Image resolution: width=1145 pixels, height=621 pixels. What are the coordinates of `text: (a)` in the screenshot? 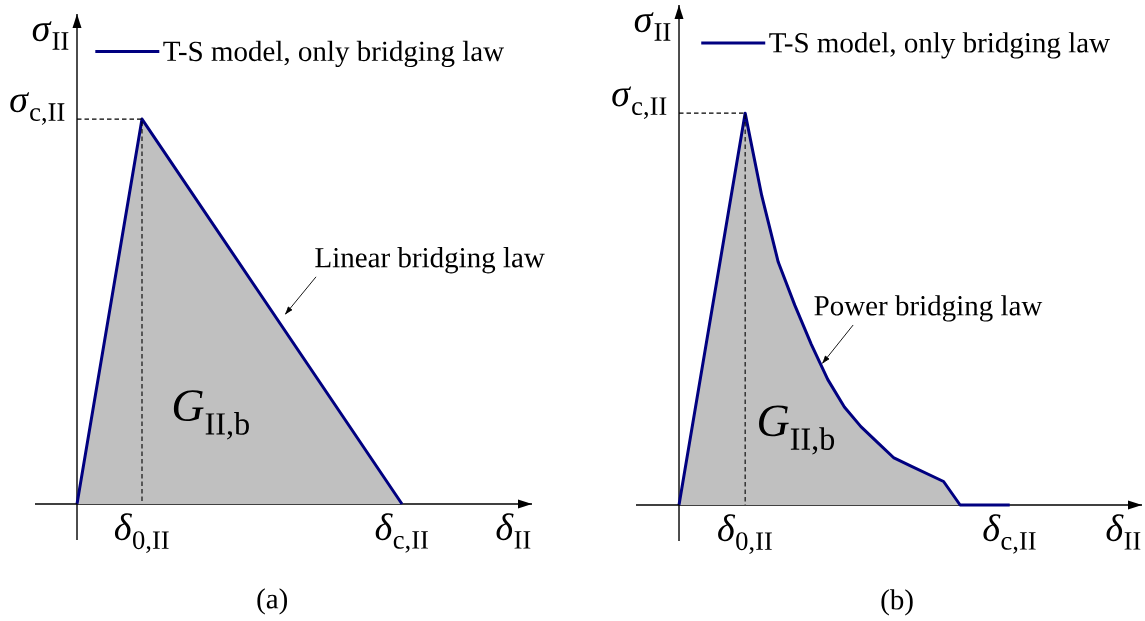 It's located at (272, 601).